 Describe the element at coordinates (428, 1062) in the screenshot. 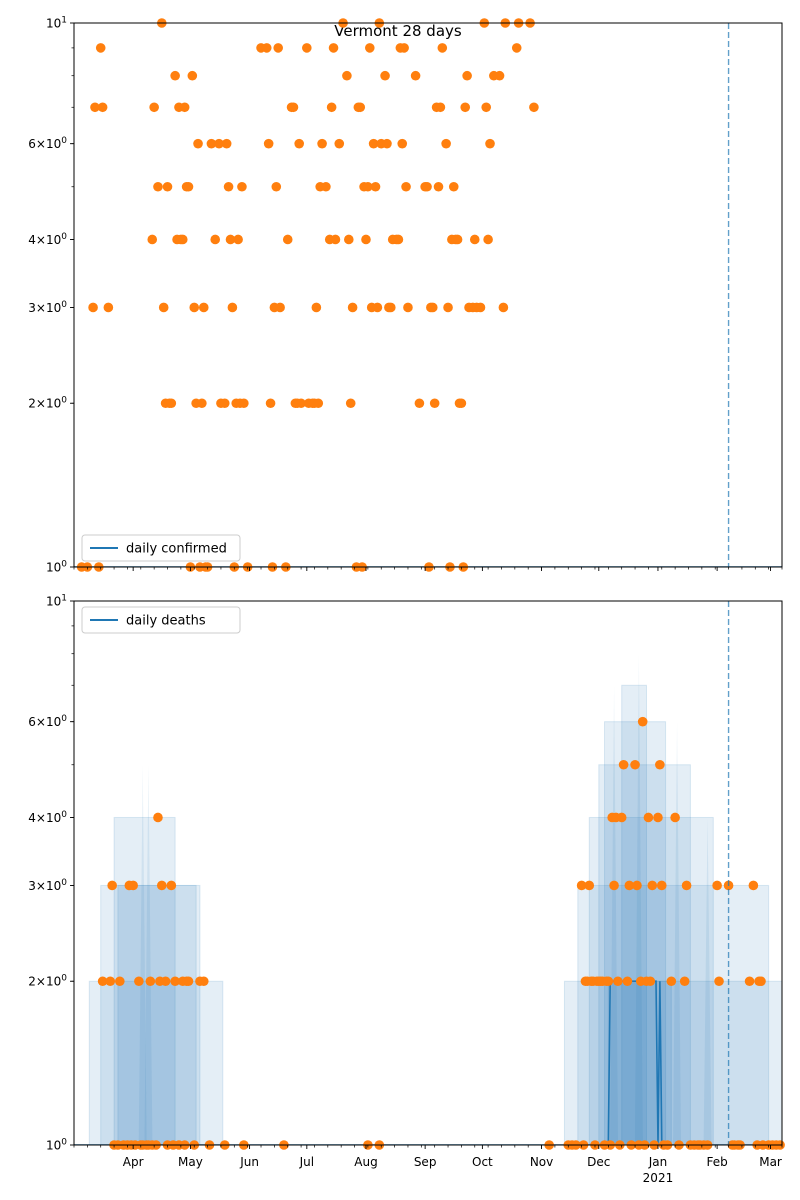

I see `series-line-daily-deaths` at that location.